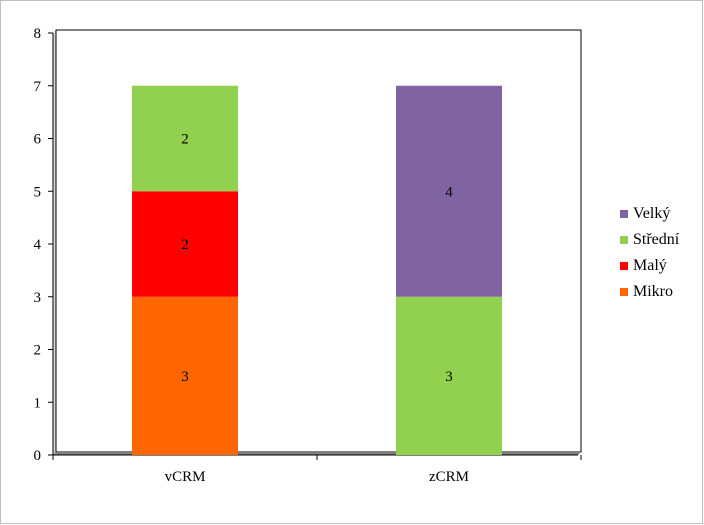 Image resolution: width=704 pixels, height=525 pixels. Describe the element at coordinates (38, 192) in the screenshot. I see `y-tick-label: 5` at that location.